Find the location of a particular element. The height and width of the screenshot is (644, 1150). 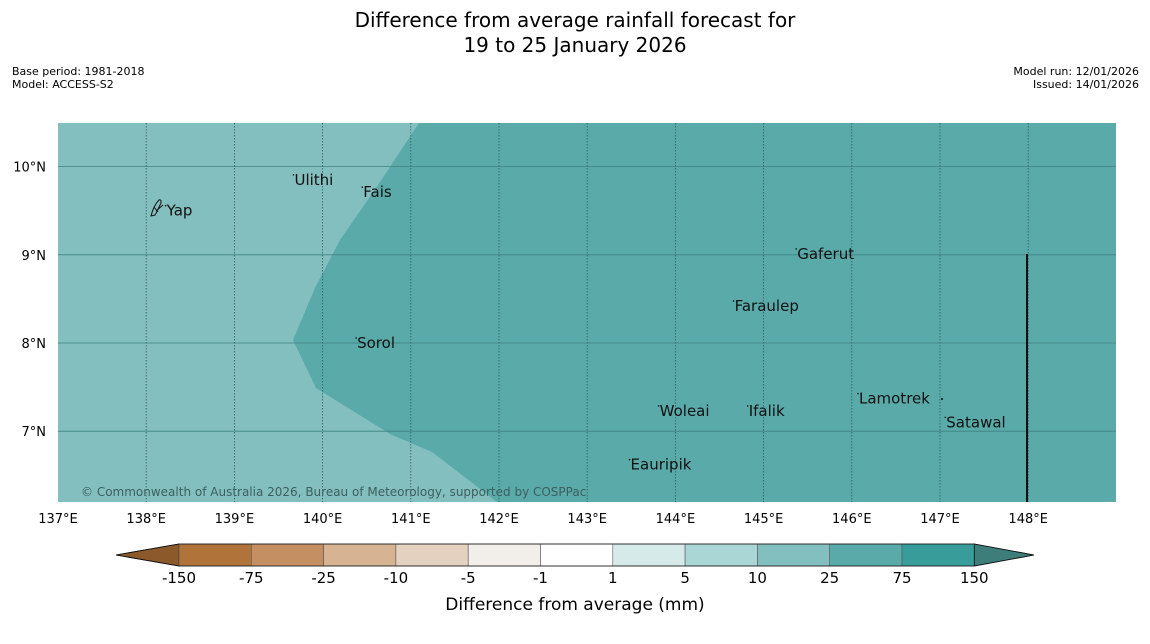

title-line-2: 19 to 25 January 2026 is located at coordinates (575, 45).